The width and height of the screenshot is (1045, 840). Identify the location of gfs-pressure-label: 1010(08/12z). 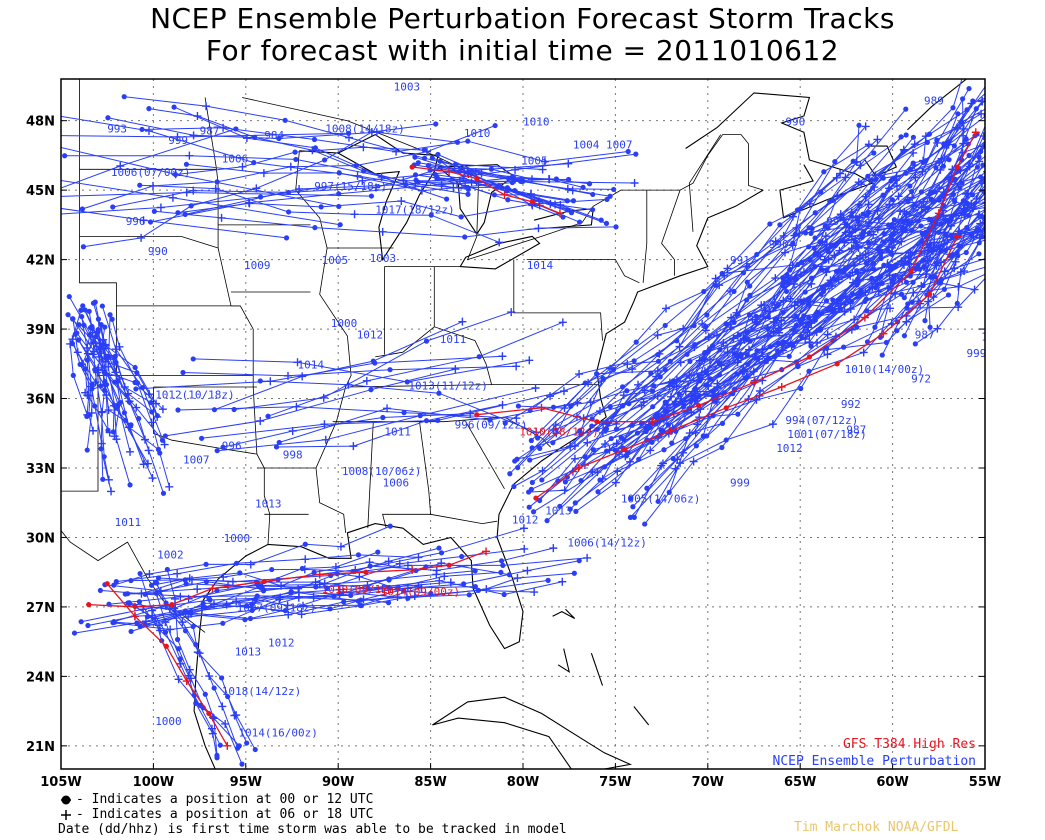
(558, 432).